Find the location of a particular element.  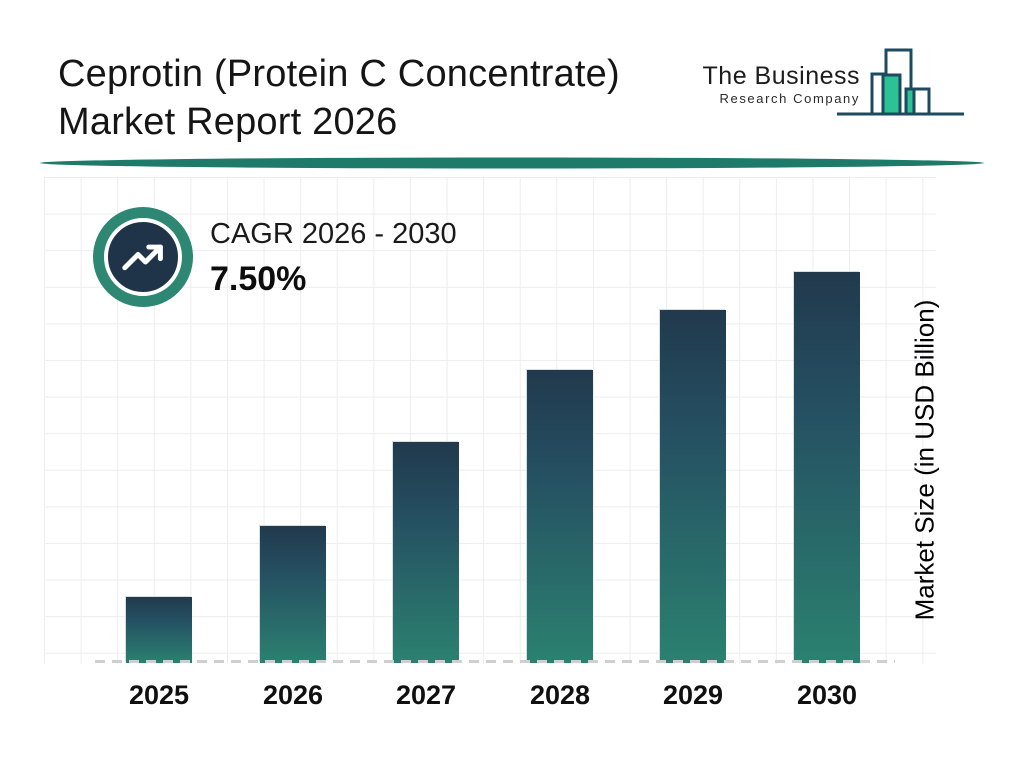

bar-2026 is located at coordinates (293, 594).